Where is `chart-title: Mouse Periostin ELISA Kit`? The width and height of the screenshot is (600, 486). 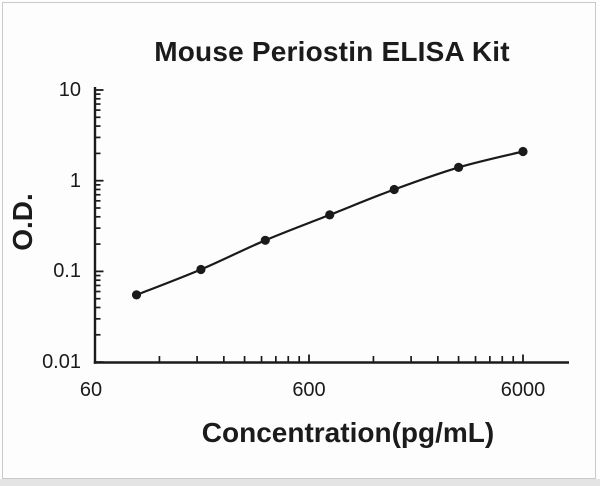 chart-title: Mouse Periostin ELISA Kit is located at coordinates (332, 51).